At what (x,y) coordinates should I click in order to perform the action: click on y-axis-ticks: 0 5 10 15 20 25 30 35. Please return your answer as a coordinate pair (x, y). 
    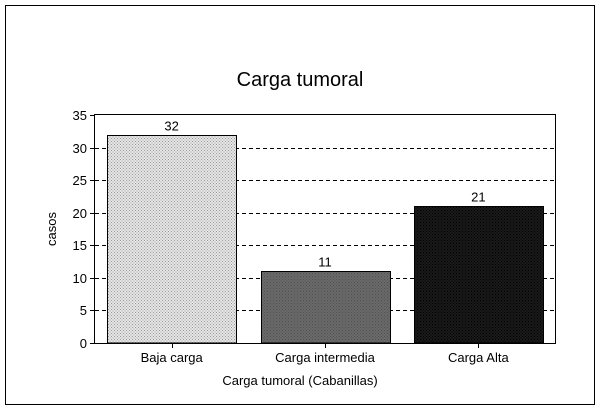
    Looking at the image, I should click on (84, 229).